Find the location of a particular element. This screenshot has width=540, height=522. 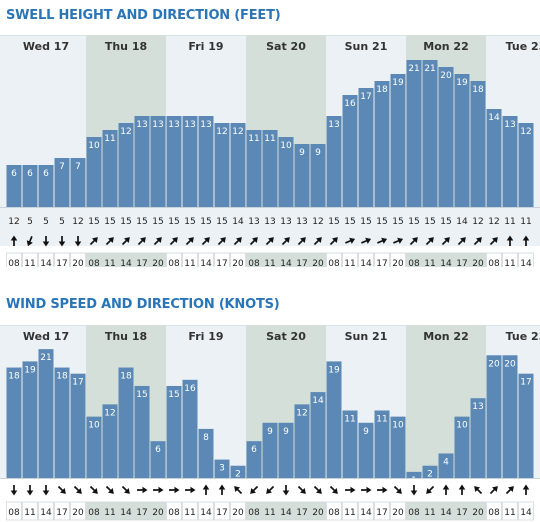

hour-label-25: 08 is located at coordinates (414, 263).